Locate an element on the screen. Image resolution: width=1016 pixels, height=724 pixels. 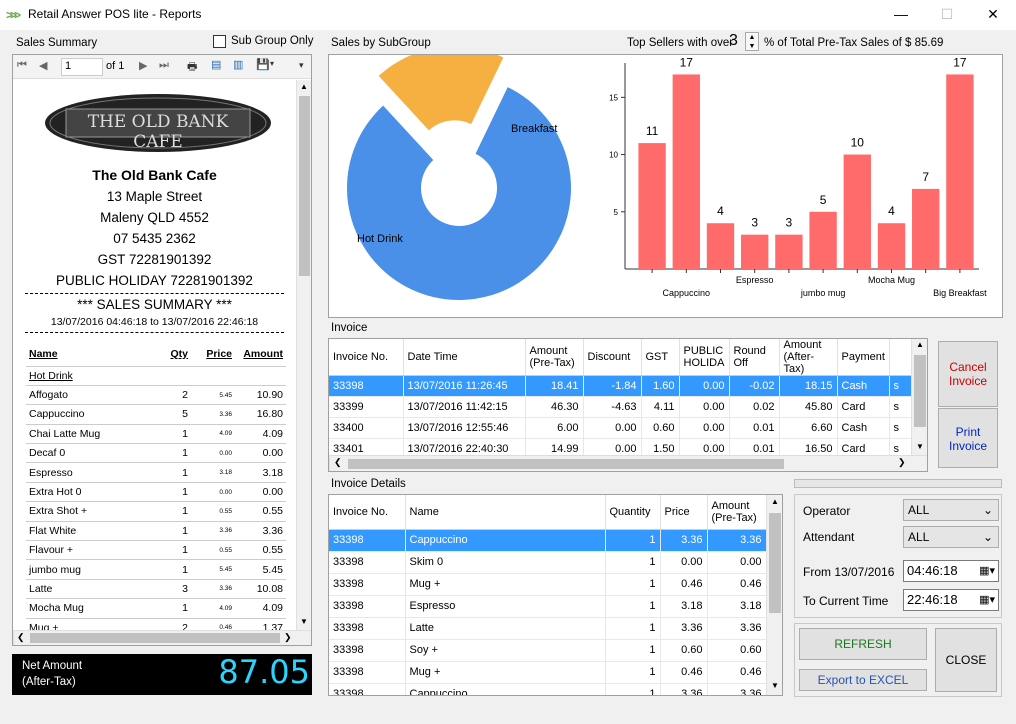
action-panel: REFRESH CLOSE Export to EXCEL is located at coordinates (898, 660).